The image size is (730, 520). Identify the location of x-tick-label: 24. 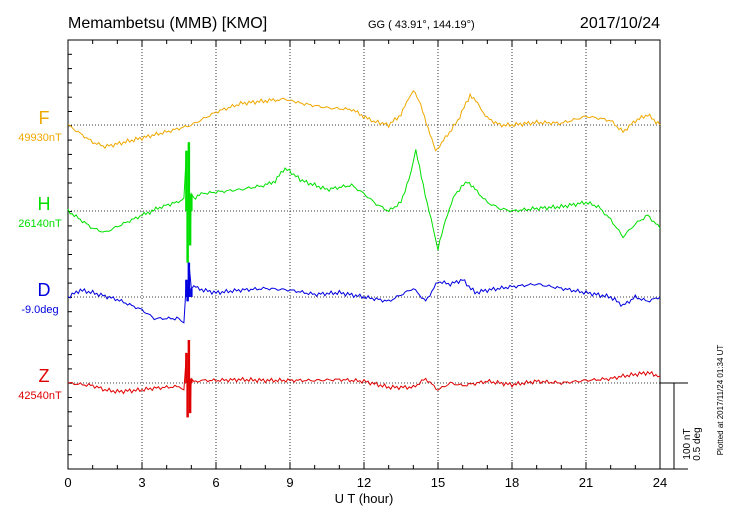
(660, 482).